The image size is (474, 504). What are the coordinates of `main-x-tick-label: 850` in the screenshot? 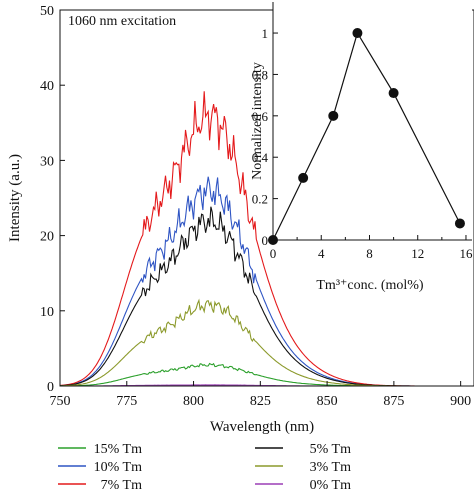 It's located at (327, 401).